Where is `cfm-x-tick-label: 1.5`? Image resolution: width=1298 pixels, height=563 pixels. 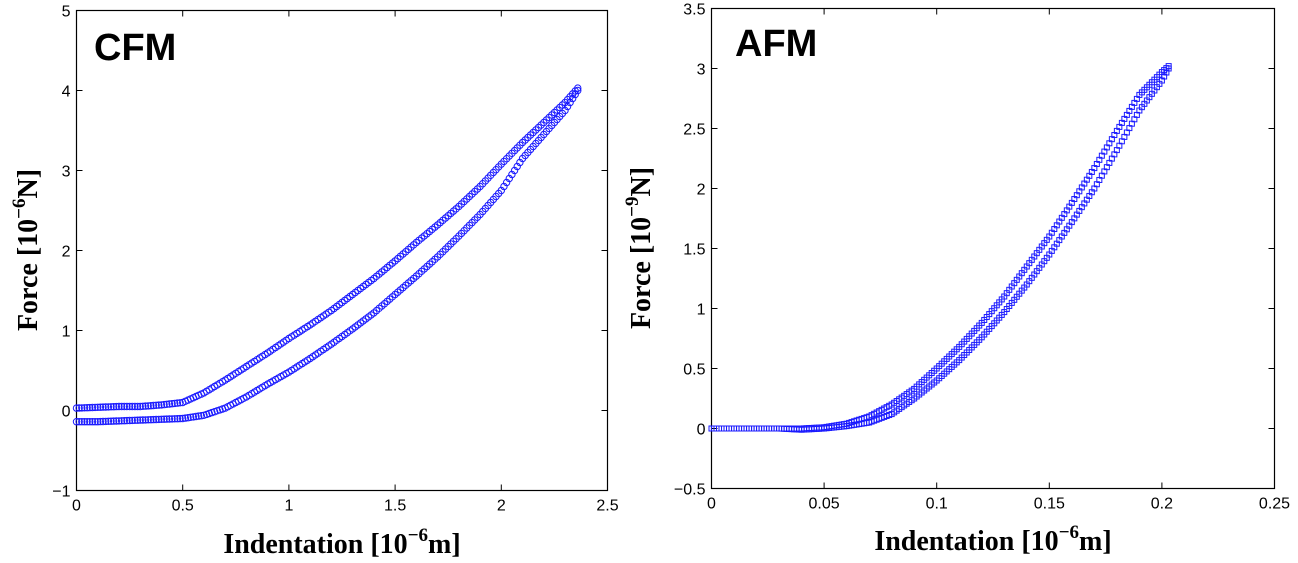 cfm-x-tick-label: 1.5 is located at coordinates (395, 506).